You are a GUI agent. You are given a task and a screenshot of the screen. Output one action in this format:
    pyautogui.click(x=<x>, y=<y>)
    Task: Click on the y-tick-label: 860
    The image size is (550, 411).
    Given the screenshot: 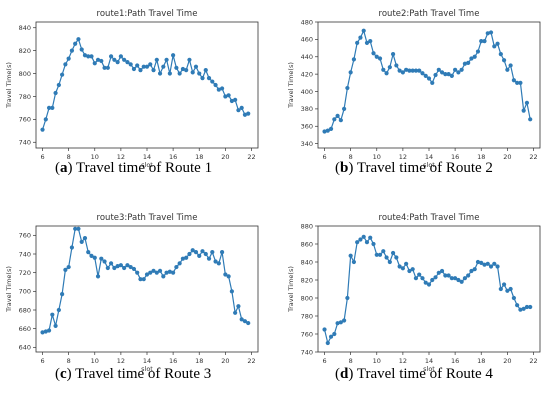 What is the action you would take?
    pyautogui.click(x=307, y=244)
    